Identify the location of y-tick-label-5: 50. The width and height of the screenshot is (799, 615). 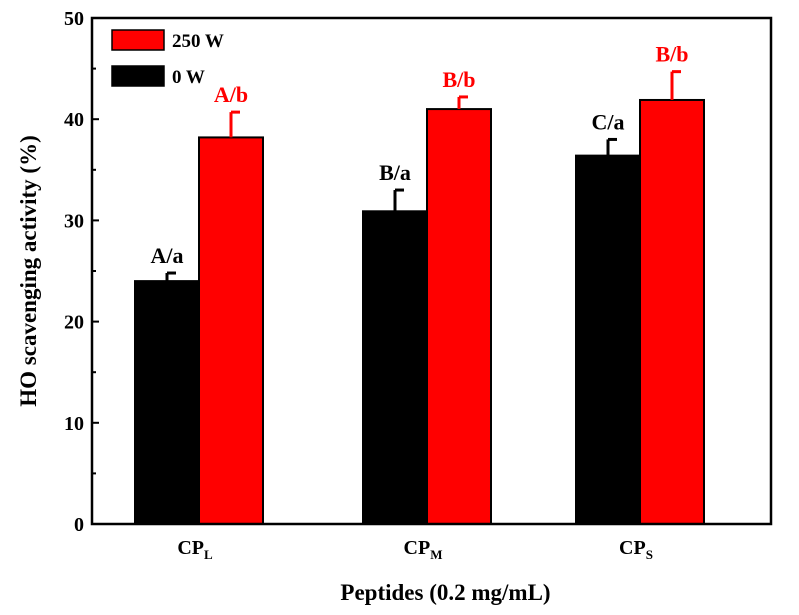
(74, 19).